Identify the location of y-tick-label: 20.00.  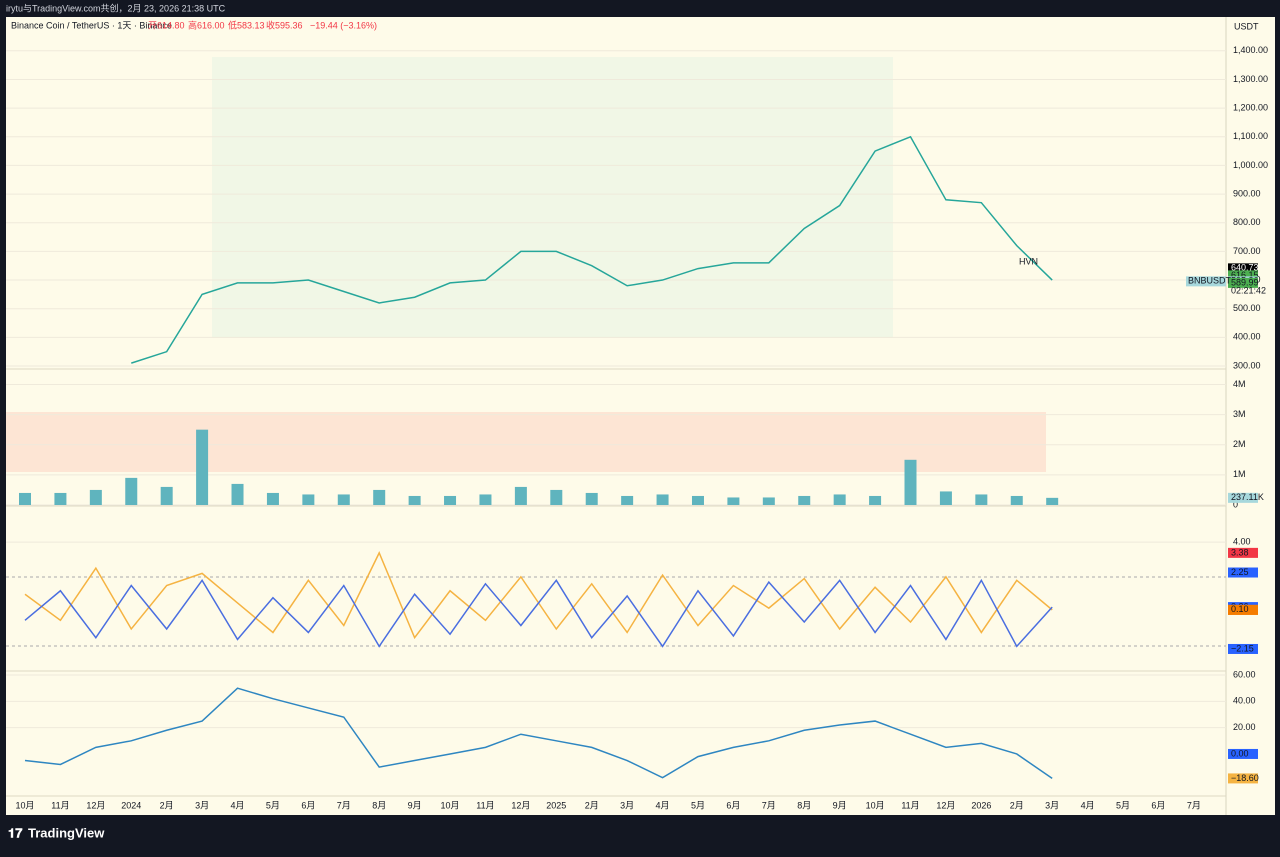
(1244, 727).